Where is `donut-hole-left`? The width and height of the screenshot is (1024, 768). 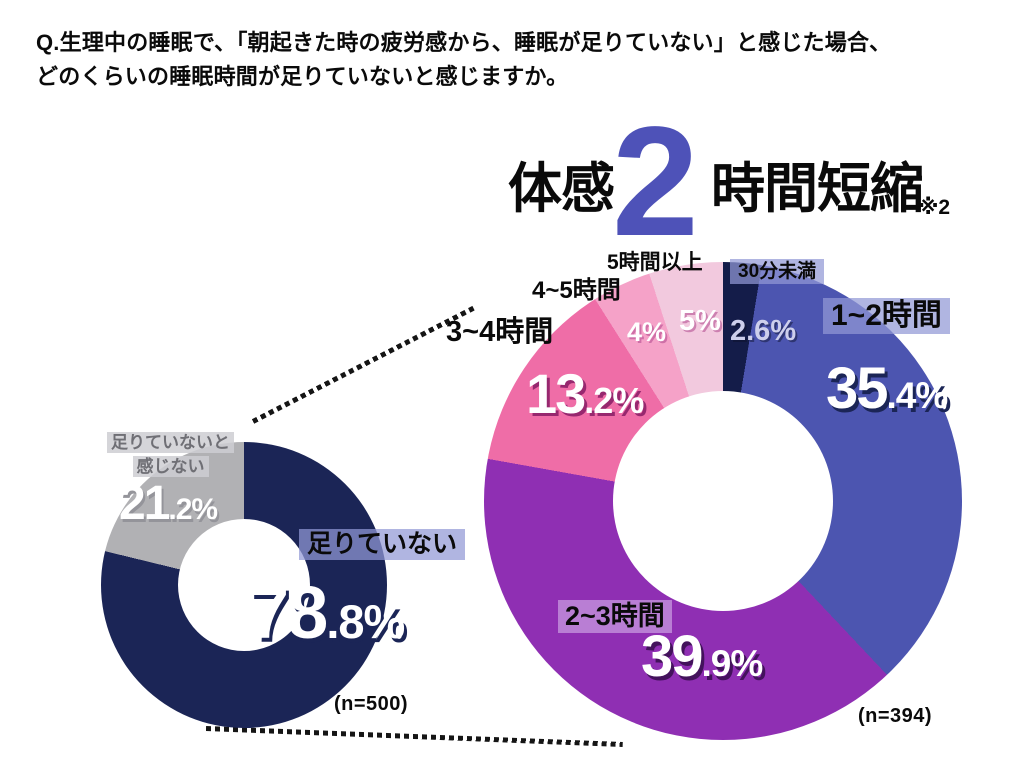
donut-hole-left is located at coordinates (244, 585).